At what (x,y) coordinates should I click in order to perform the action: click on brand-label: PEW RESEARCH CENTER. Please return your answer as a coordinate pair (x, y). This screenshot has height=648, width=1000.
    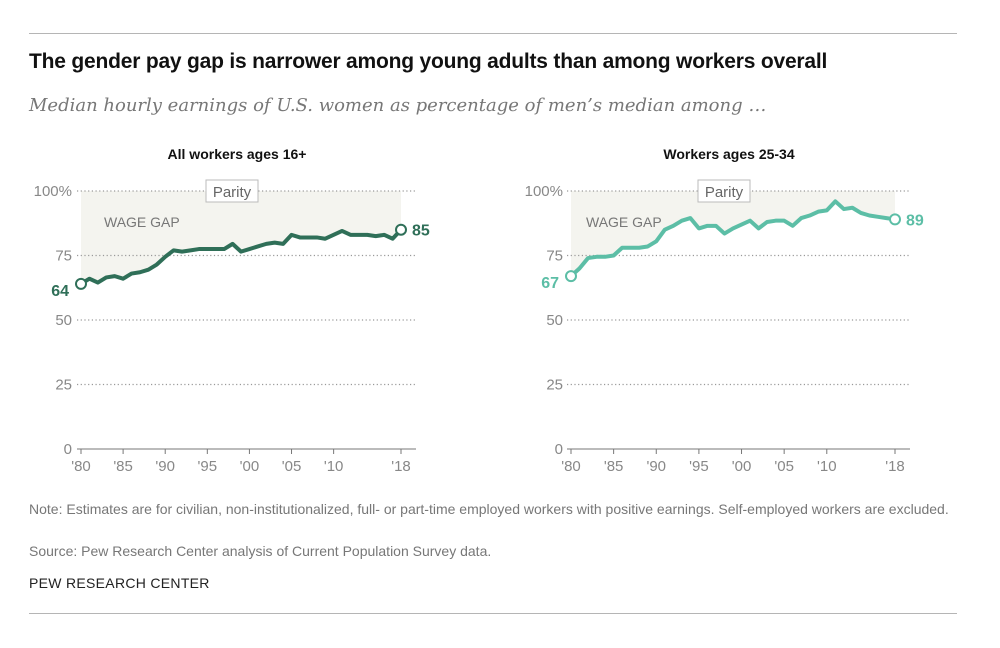
    Looking at the image, I should click on (119, 583).